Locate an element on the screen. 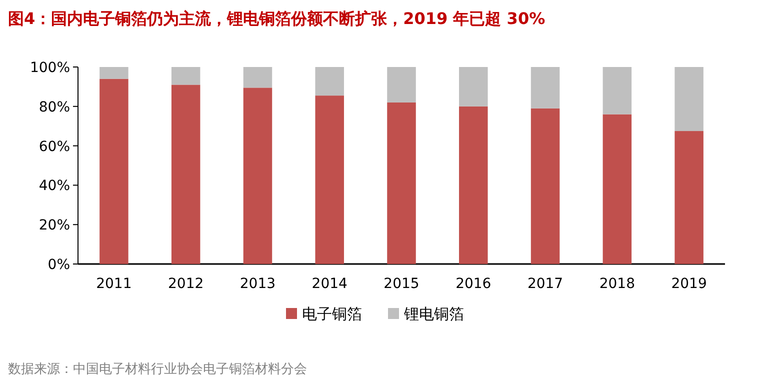 This screenshot has height=391, width=776. y-tick-label: 60% is located at coordinates (54, 146).